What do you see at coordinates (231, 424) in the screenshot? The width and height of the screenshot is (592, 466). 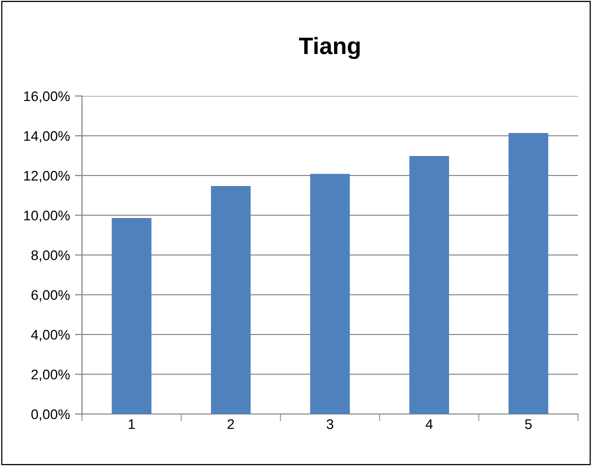 I see `x-tick-label: 2` at bounding box center [231, 424].